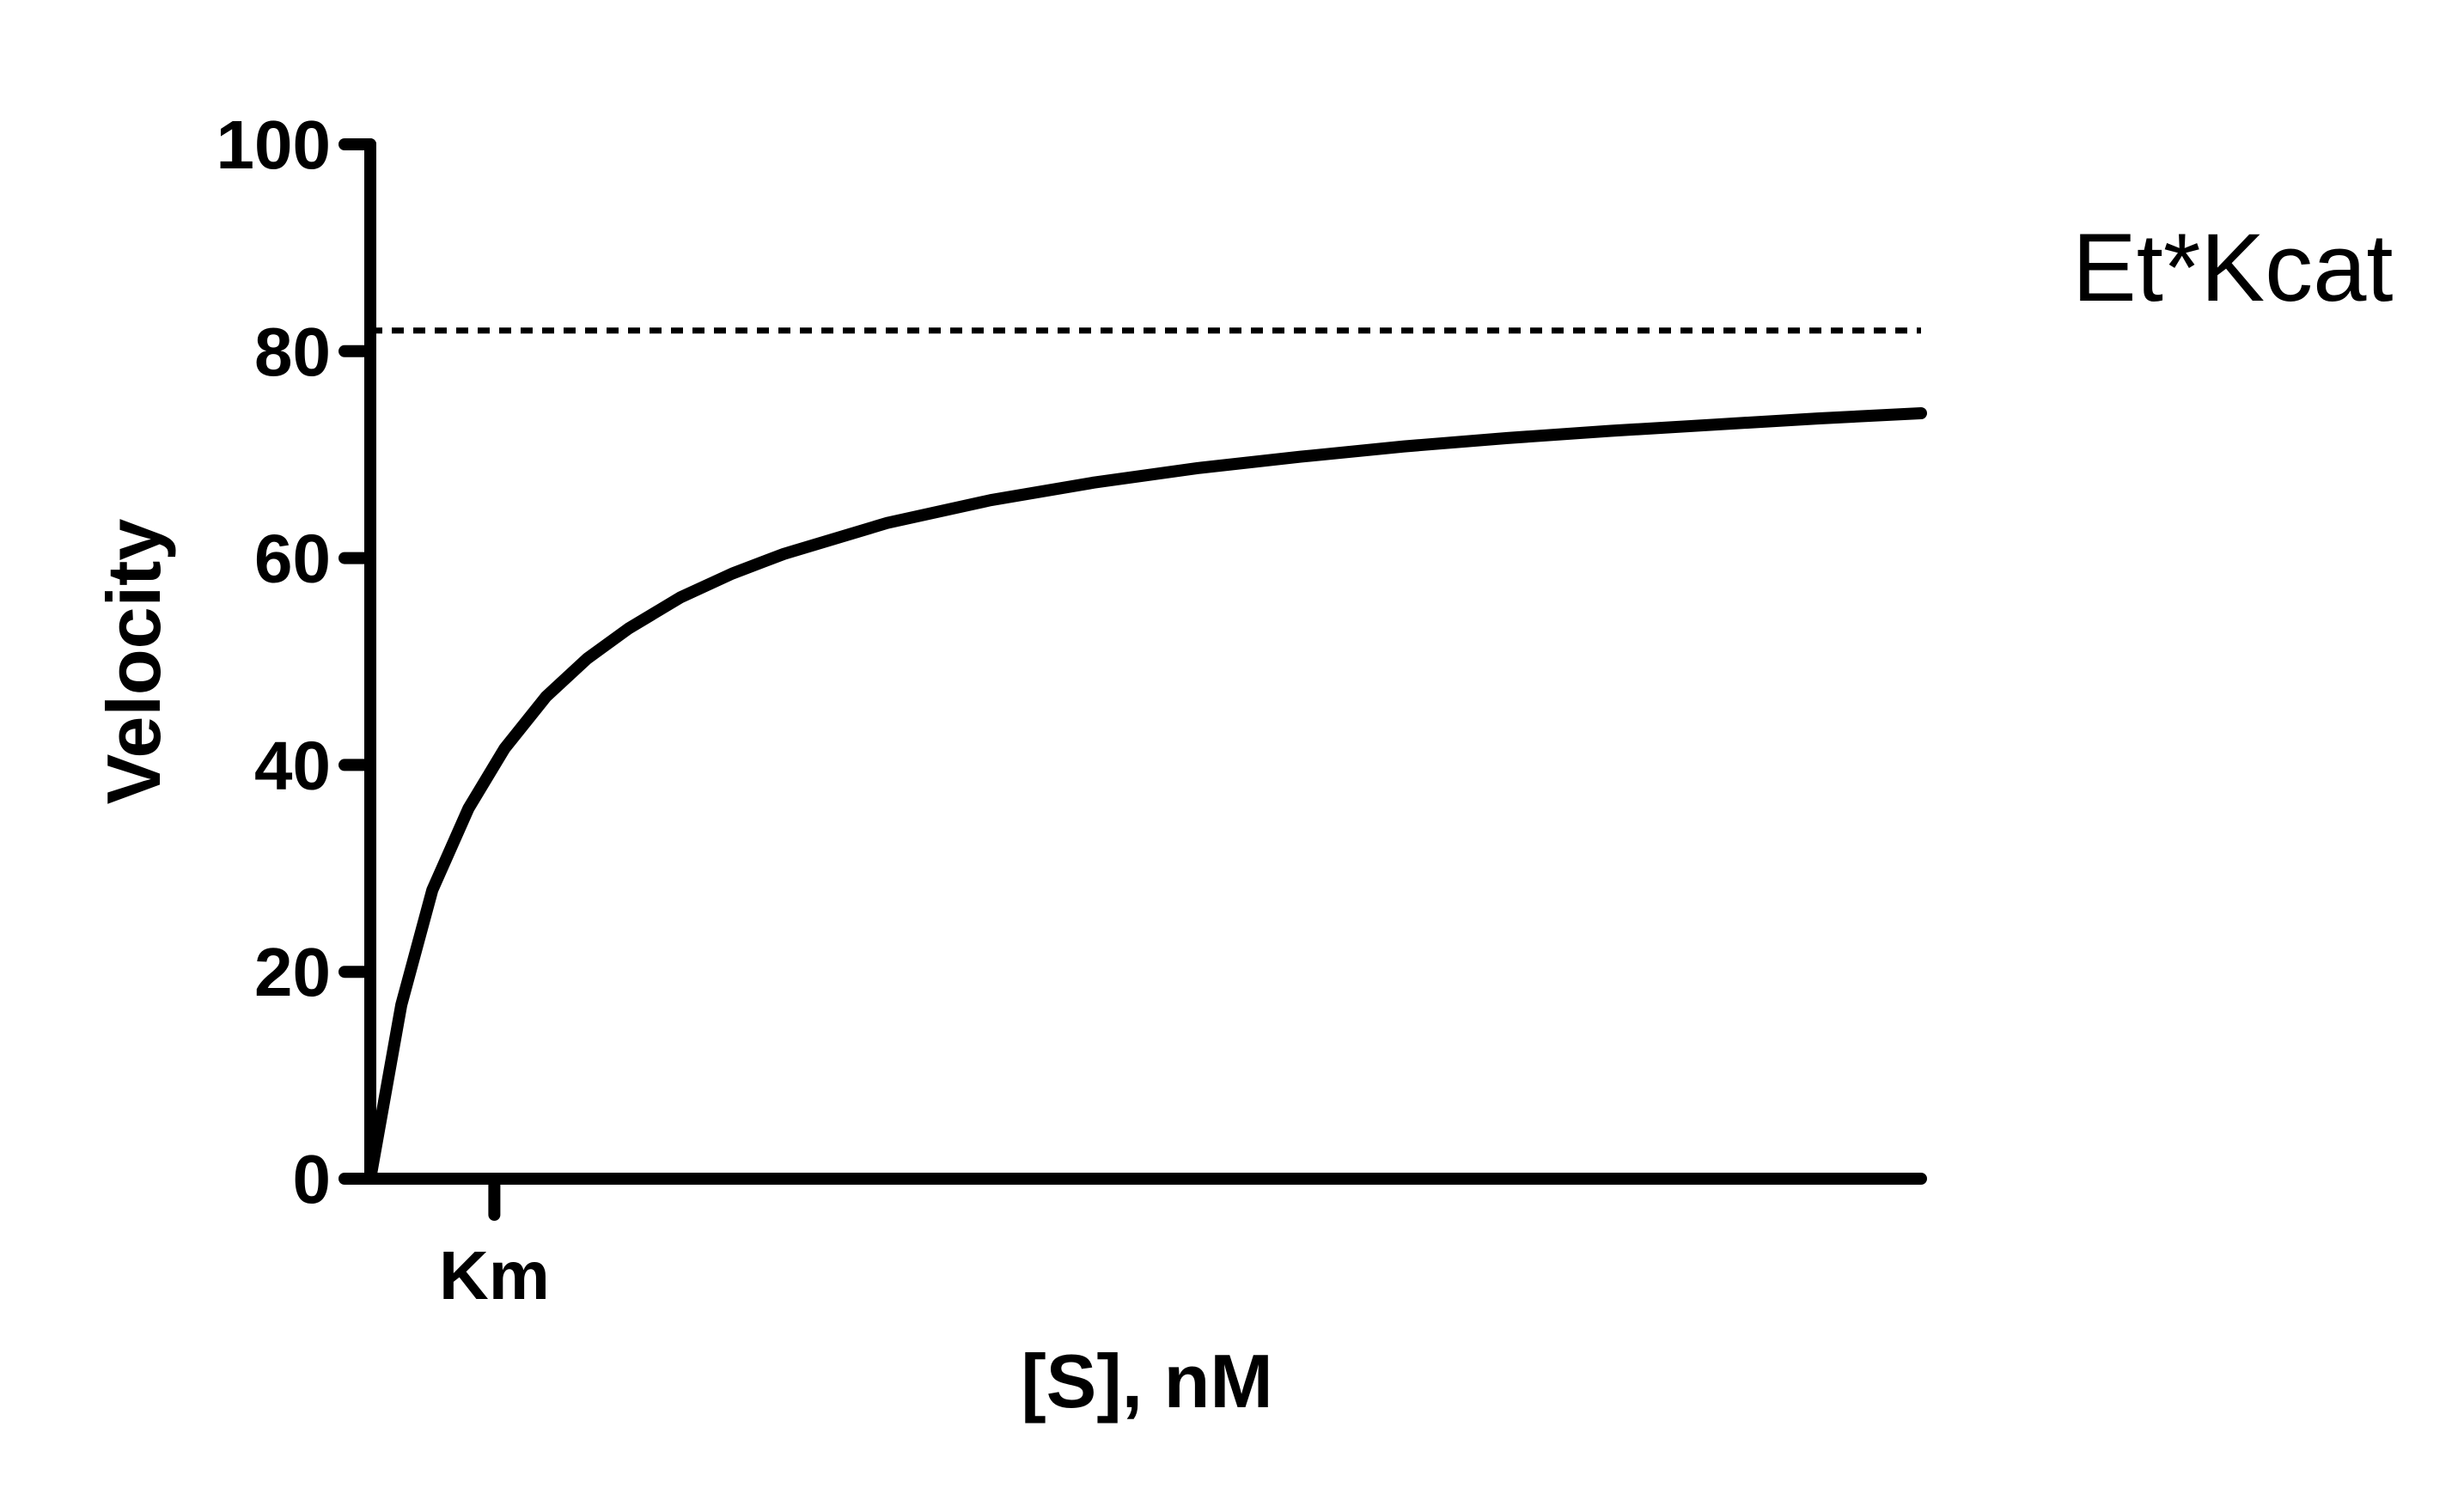 This screenshot has width=2464, height=1500. What do you see at coordinates (2233, 267) in the screenshot?
I see `asymptote-label: Et*Kcat` at bounding box center [2233, 267].